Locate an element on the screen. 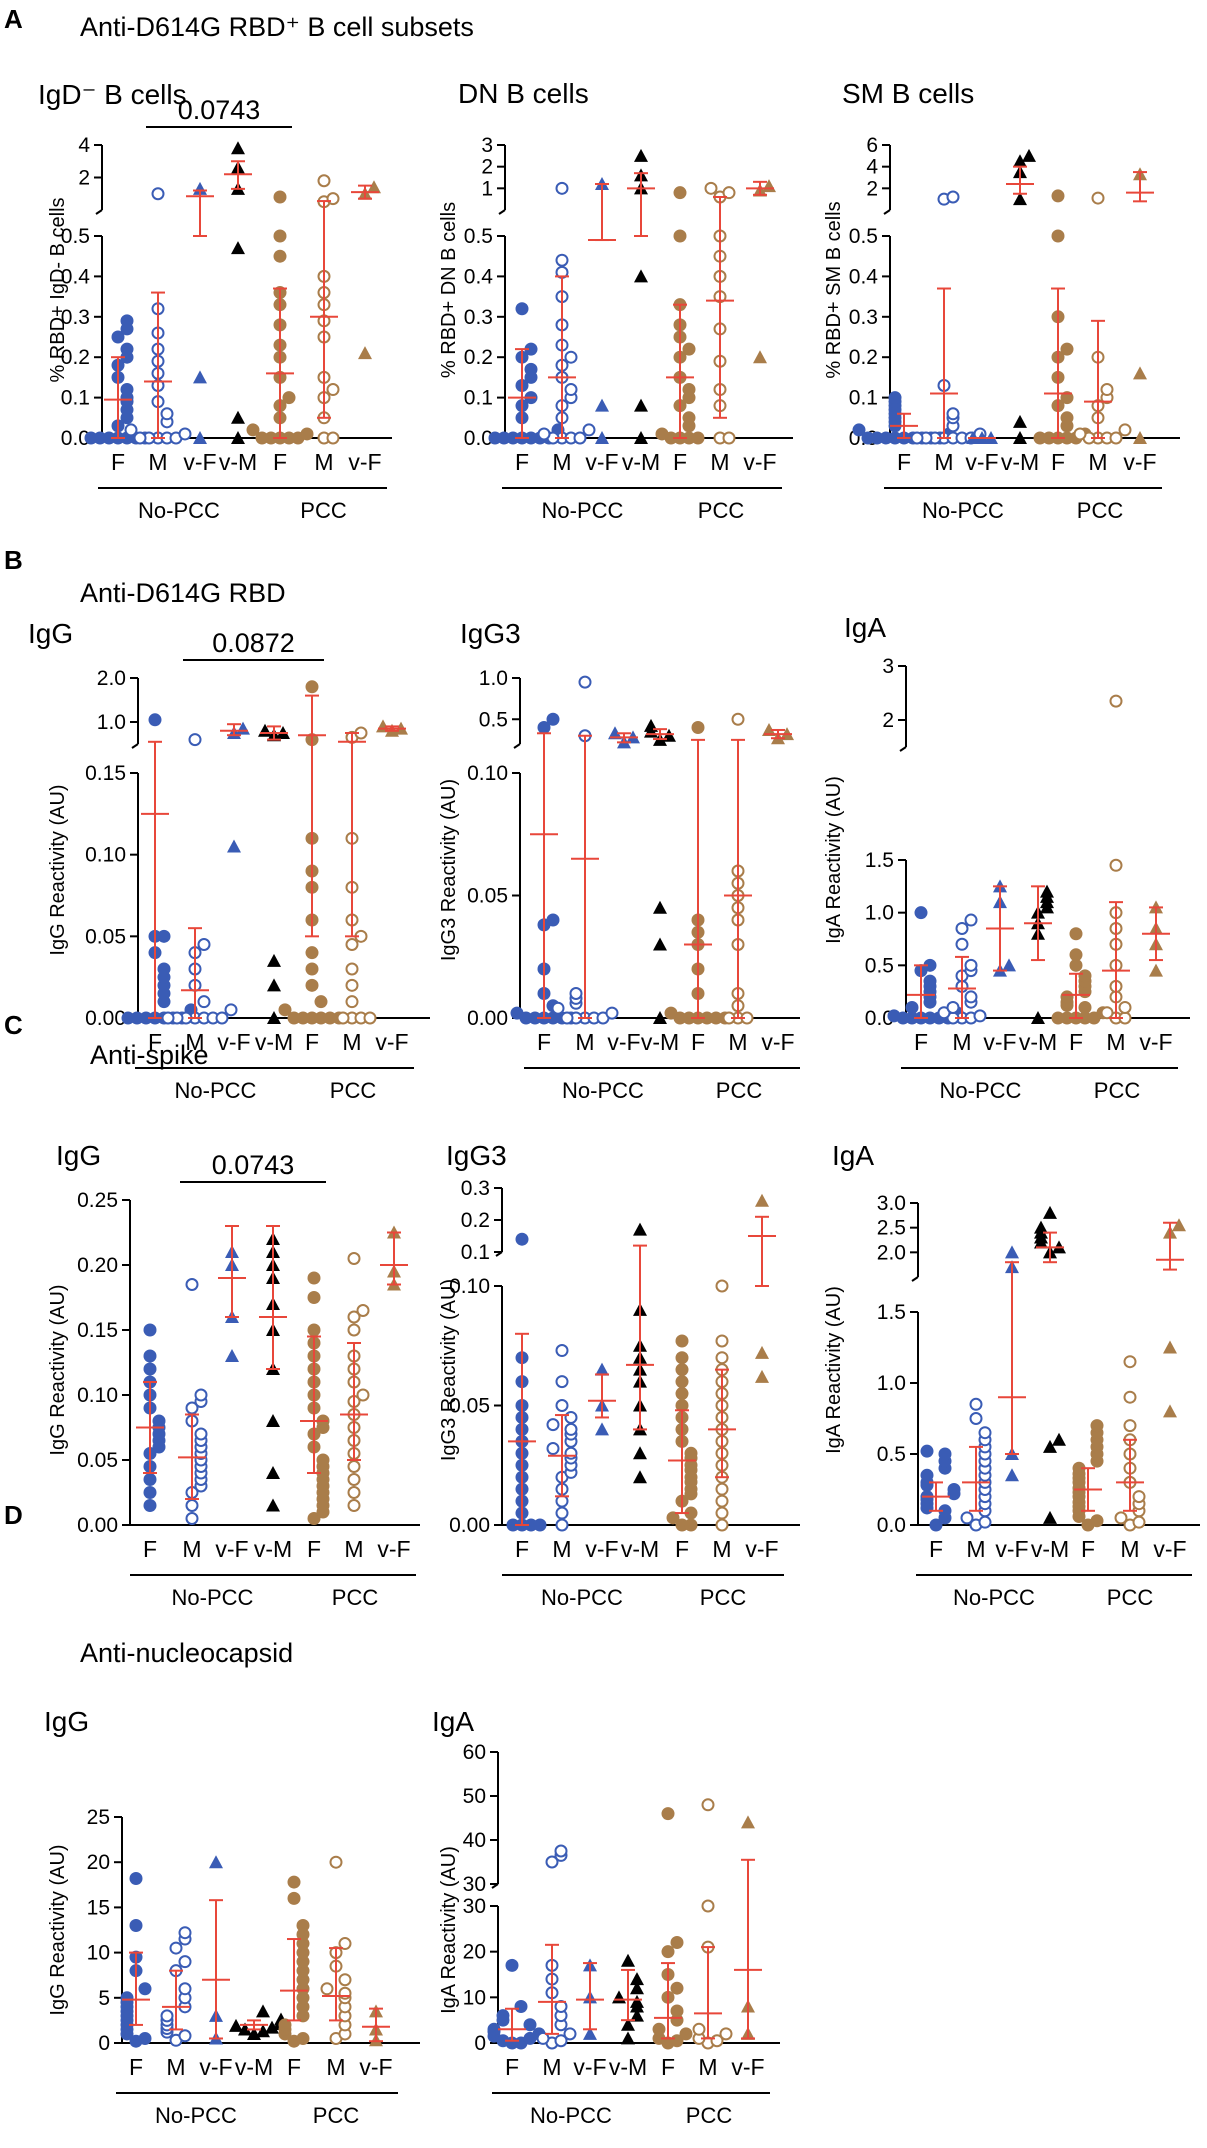 The image size is (1207, 2148). chart4-point-m is located at coordinates (738, 719).